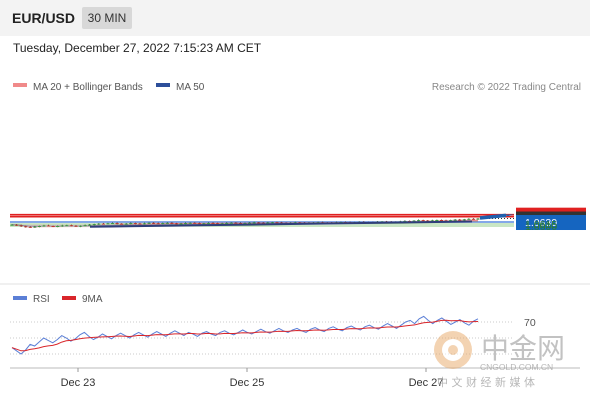  Describe the element at coordinates (245, 335) in the screenshot. I see `rsi-line` at that location.